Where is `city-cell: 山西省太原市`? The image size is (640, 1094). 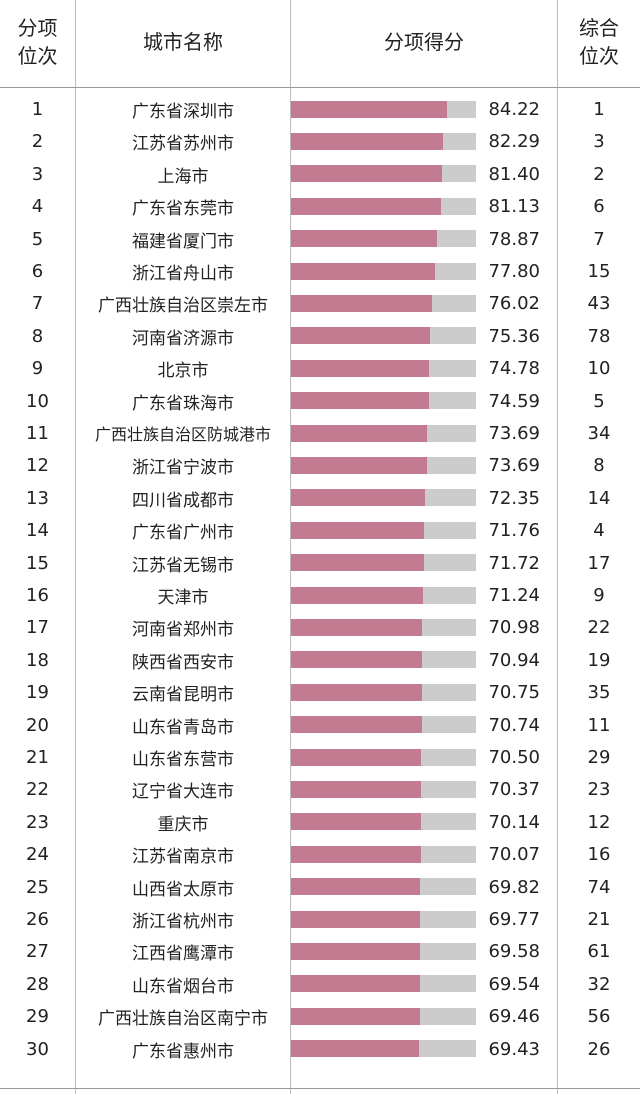 city-cell: 山西省太原市 is located at coordinates (183, 889).